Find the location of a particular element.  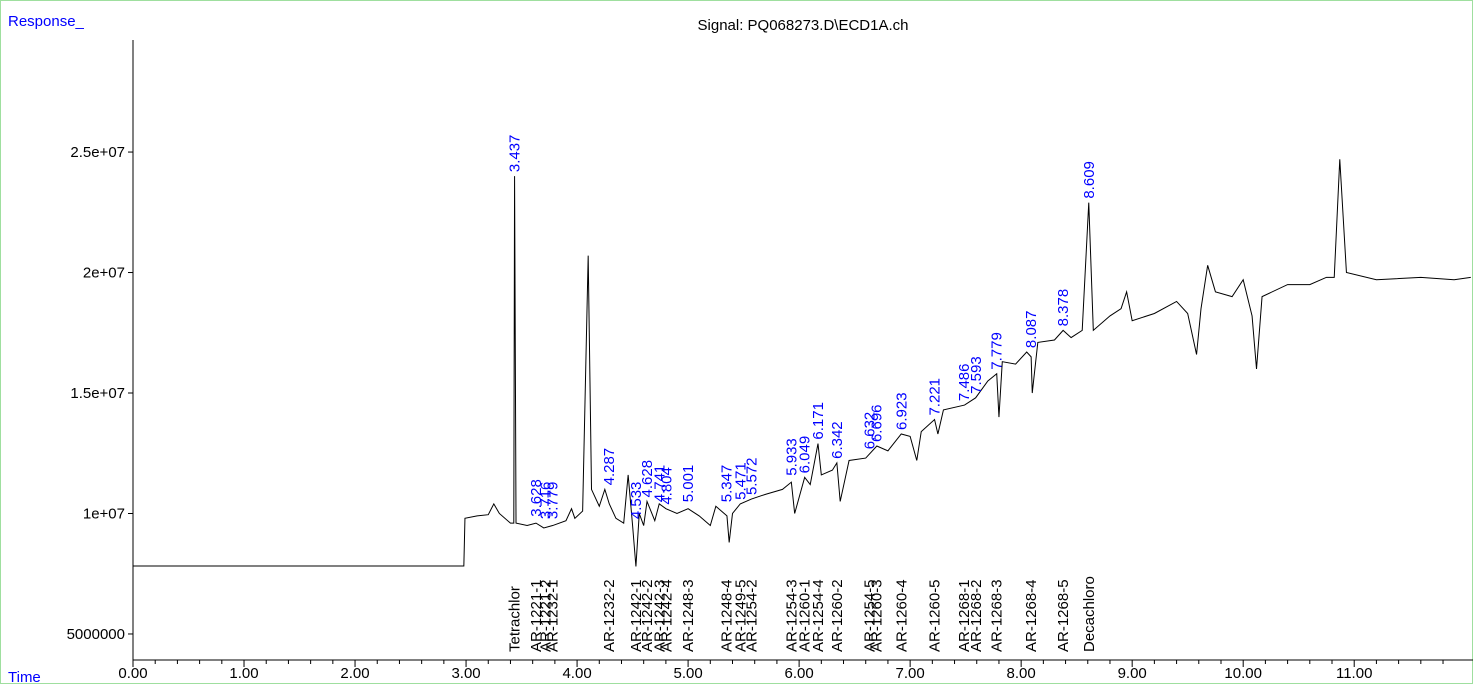

compound-label: AR-1221-2 is located at coordinates (546, 615).